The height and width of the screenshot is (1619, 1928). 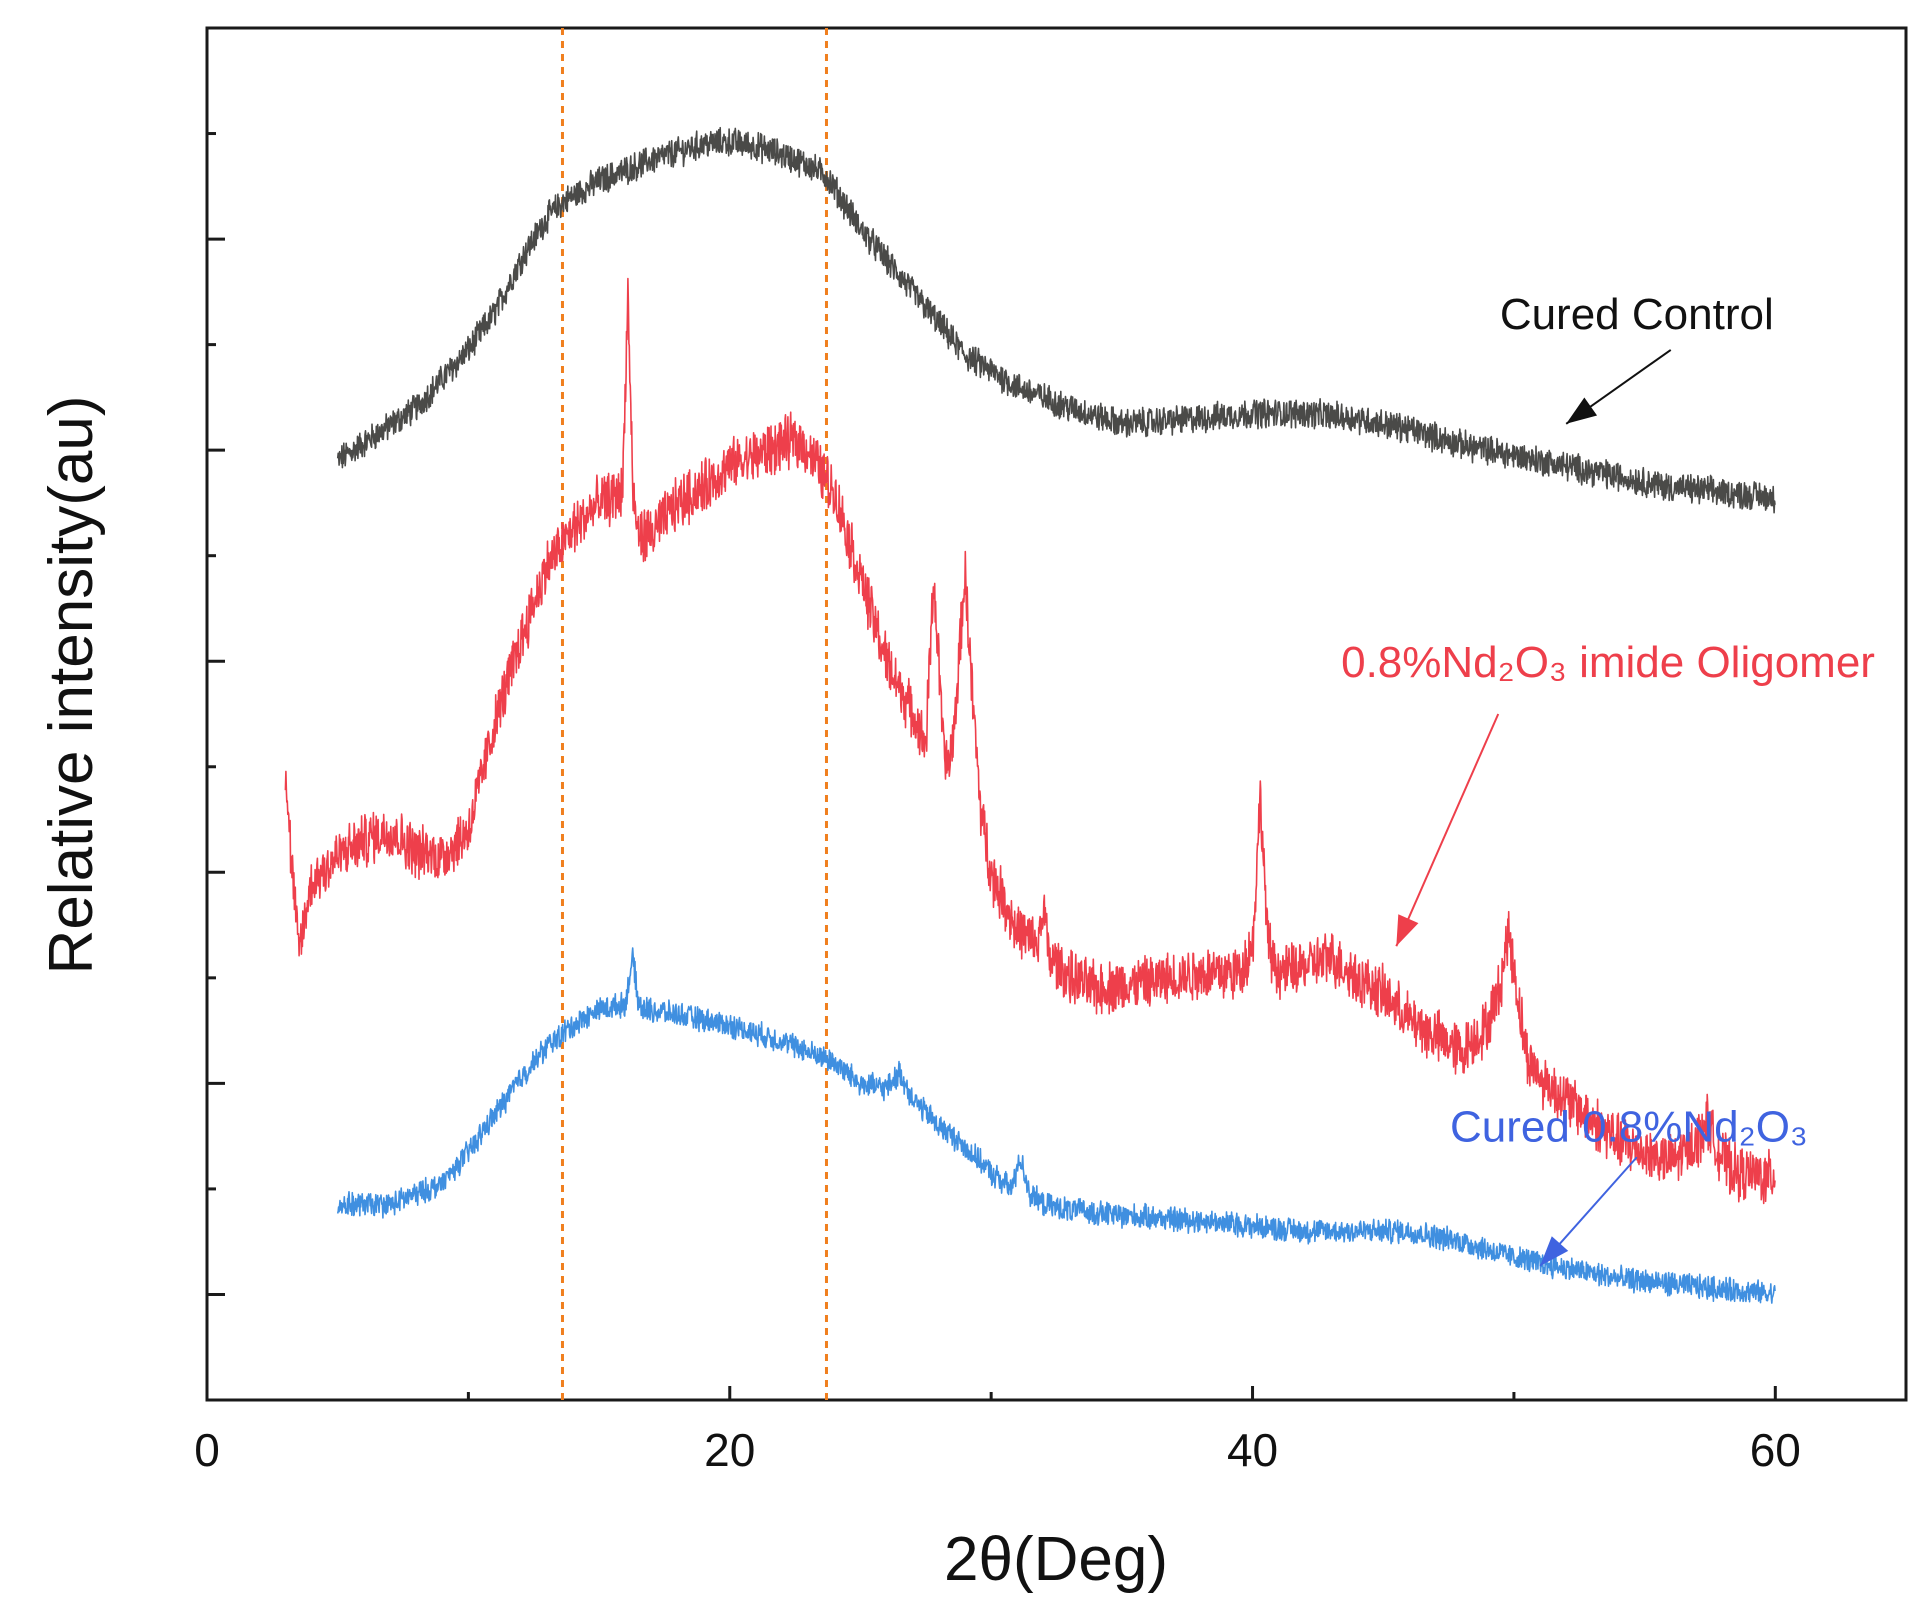 I want to click on y-axis-ticks, so click(x=216, y=714).